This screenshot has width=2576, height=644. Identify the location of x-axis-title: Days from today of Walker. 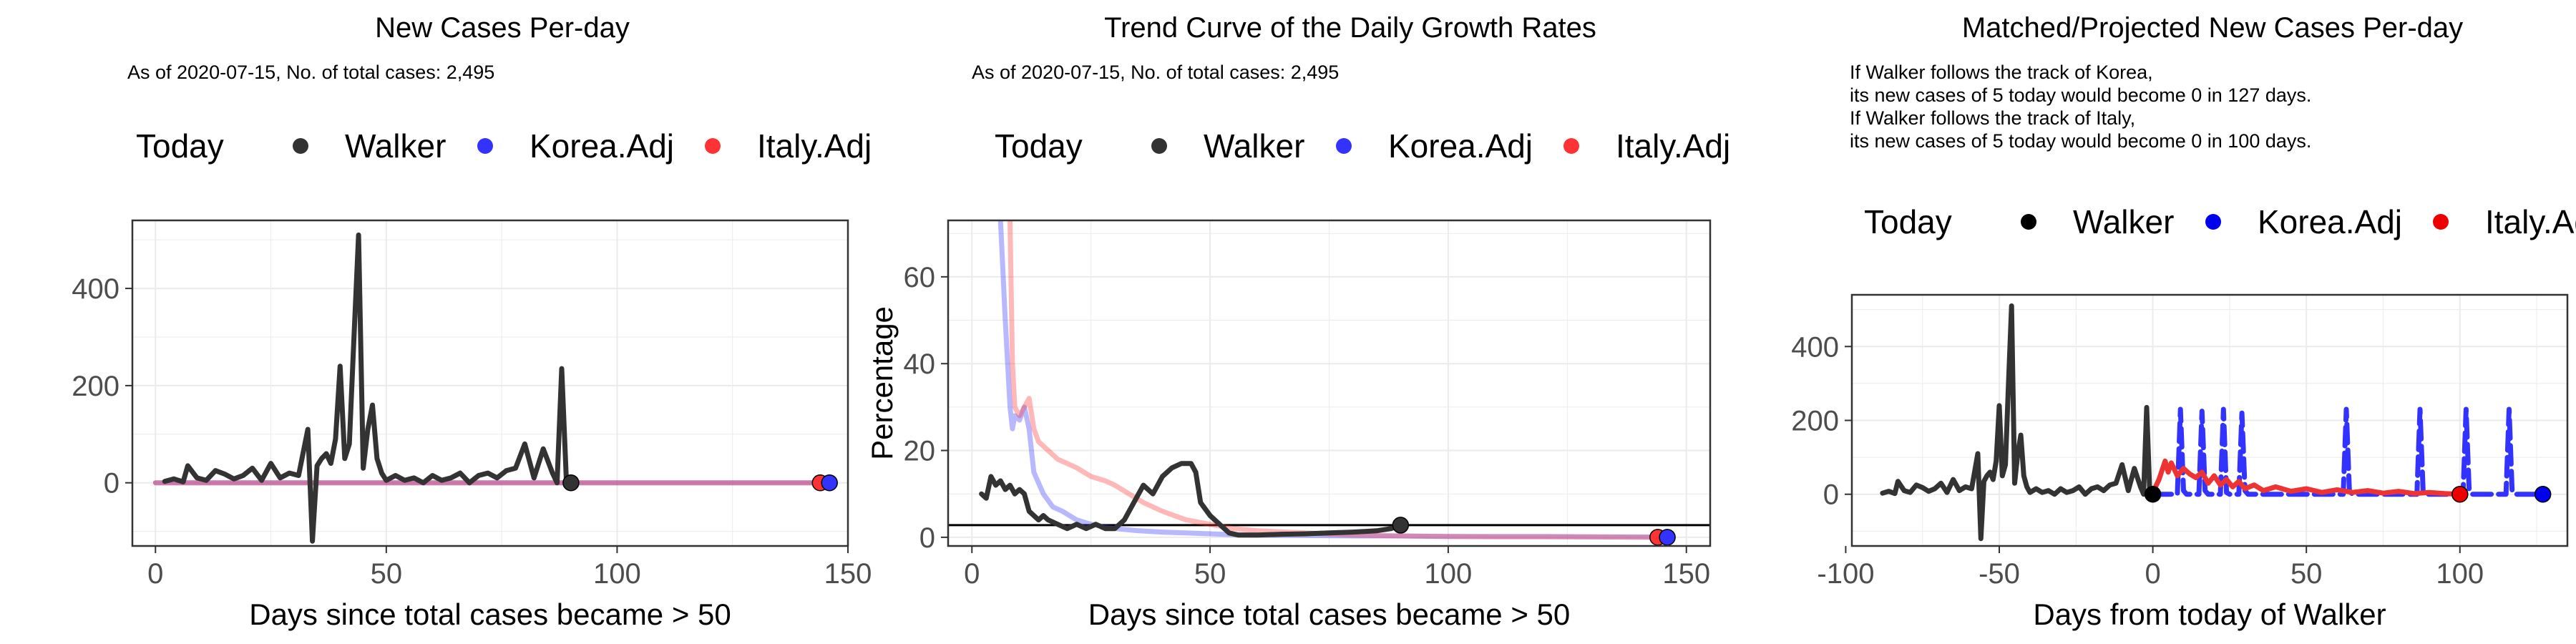
(2209, 614).